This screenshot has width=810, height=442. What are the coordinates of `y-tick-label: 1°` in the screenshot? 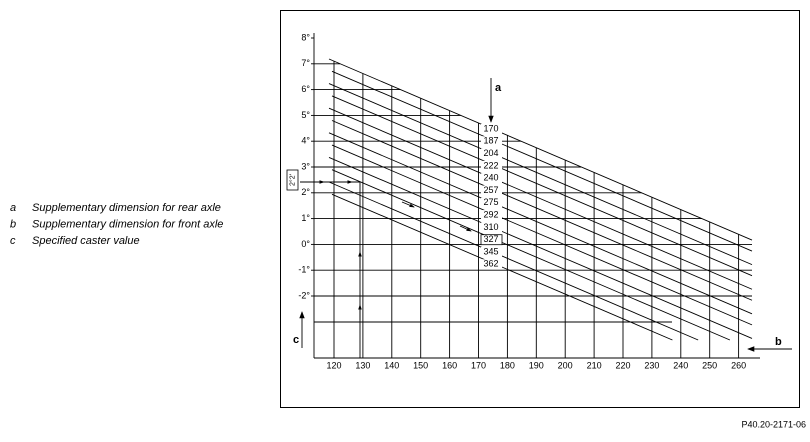 It's located at (305, 218).